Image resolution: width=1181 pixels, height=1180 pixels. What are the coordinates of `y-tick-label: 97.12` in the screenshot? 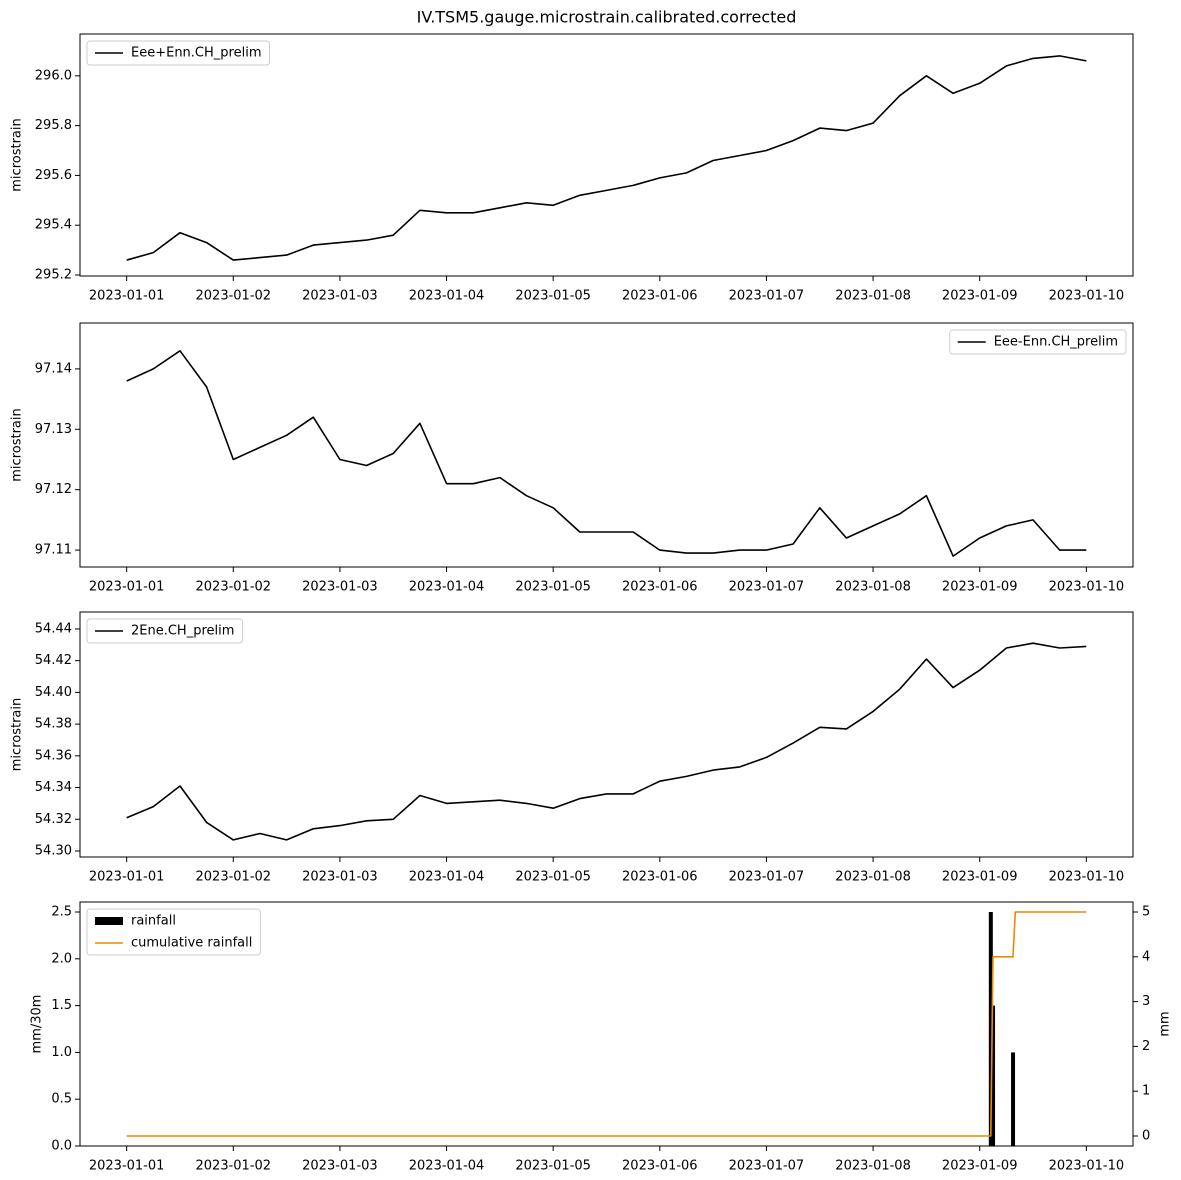 It's located at (53, 489).